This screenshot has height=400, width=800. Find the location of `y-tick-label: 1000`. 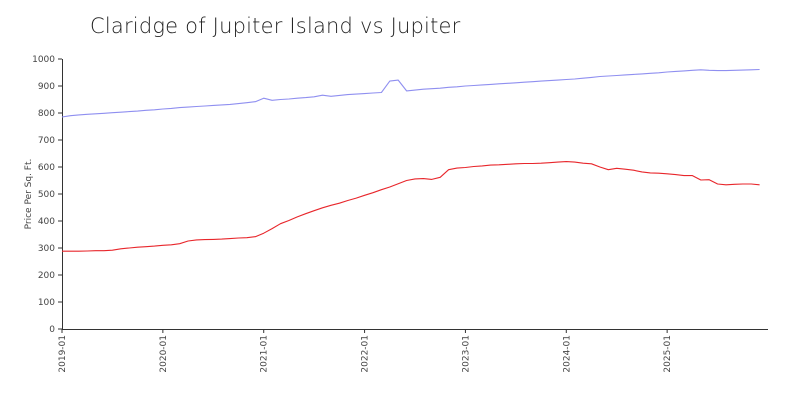

y-tick-label: 1000 is located at coordinates (43, 60).